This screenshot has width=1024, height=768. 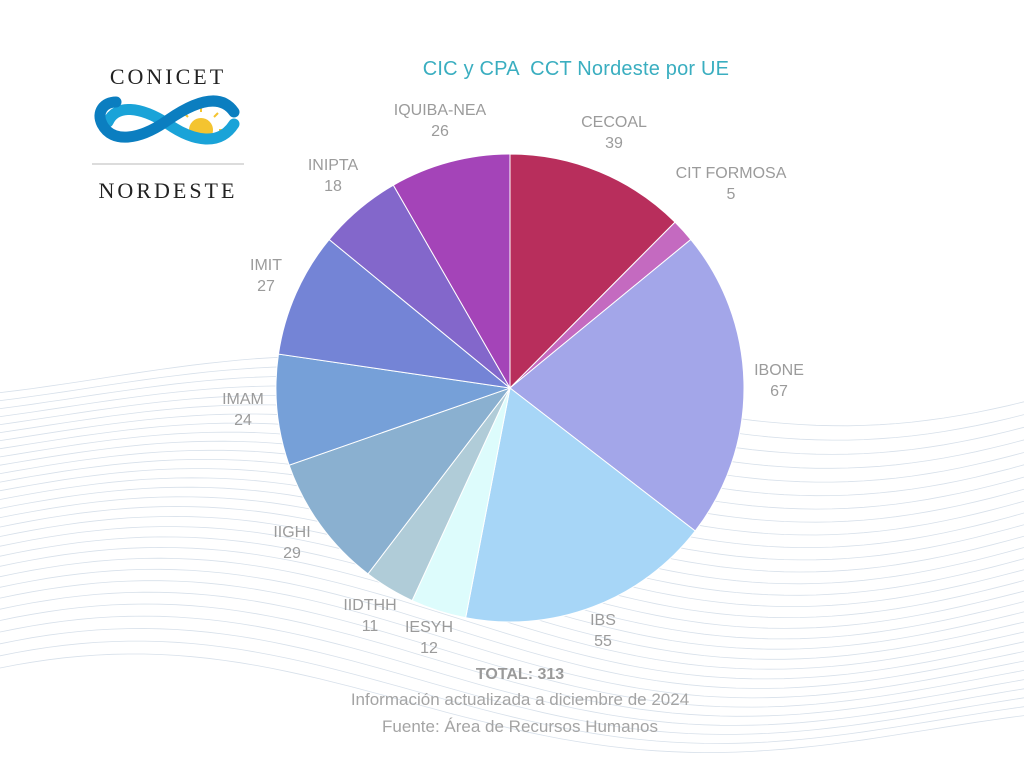 What do you see at coordinates (731, 184) in the screenshot?
I see `slice-label: CIT FORMOSA 5` at bounding box center [731, 184].